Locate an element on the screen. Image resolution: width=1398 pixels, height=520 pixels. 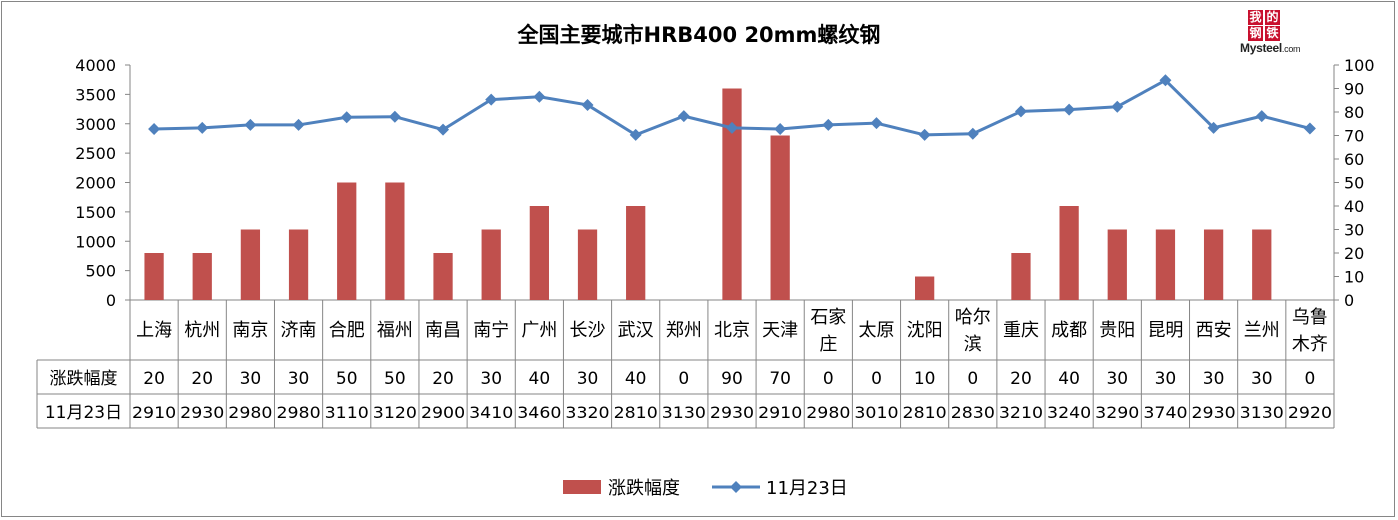
y-tick-label-right: 40 is located at coordinates (1354, 206).